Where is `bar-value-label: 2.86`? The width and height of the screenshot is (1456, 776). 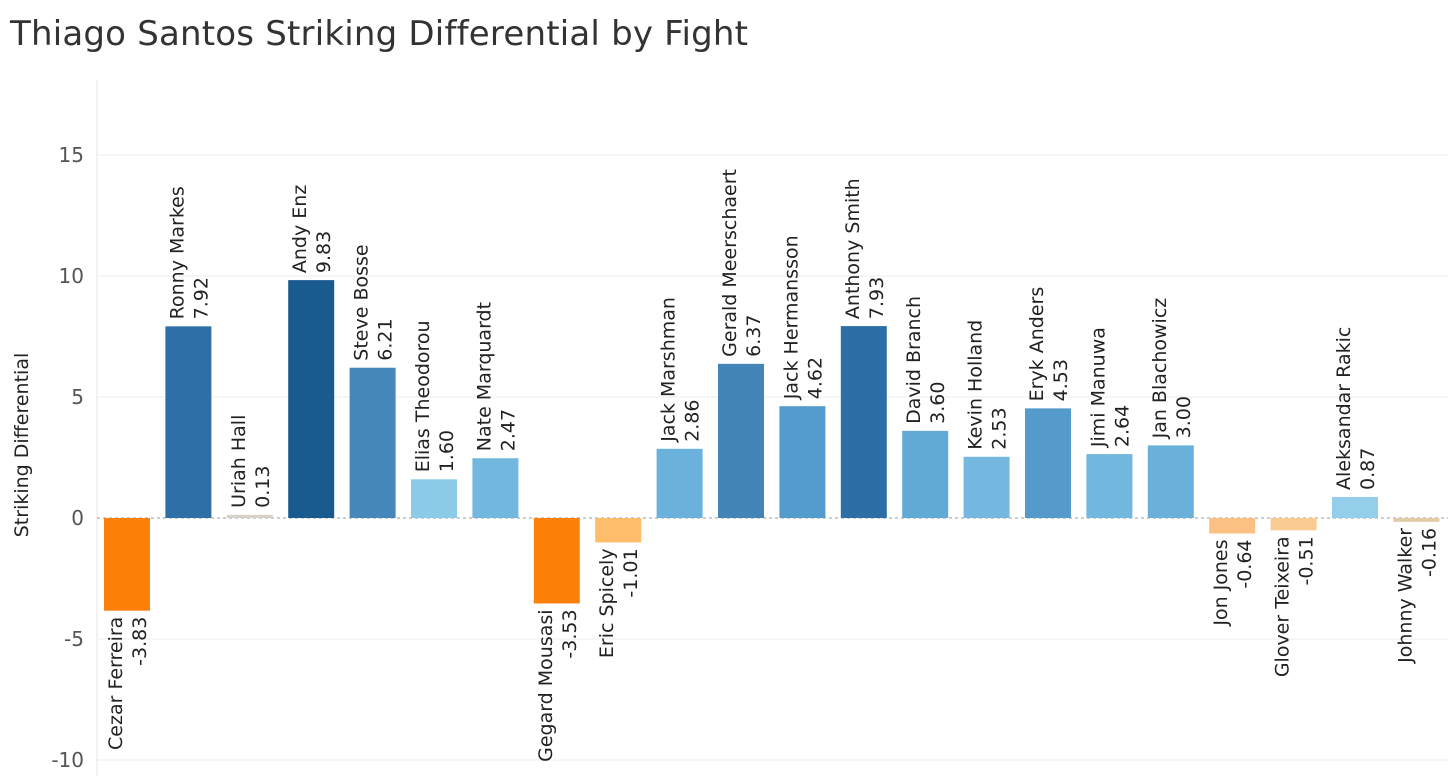 bar-value-label: 2.86 is located at coordinates (693, 420).